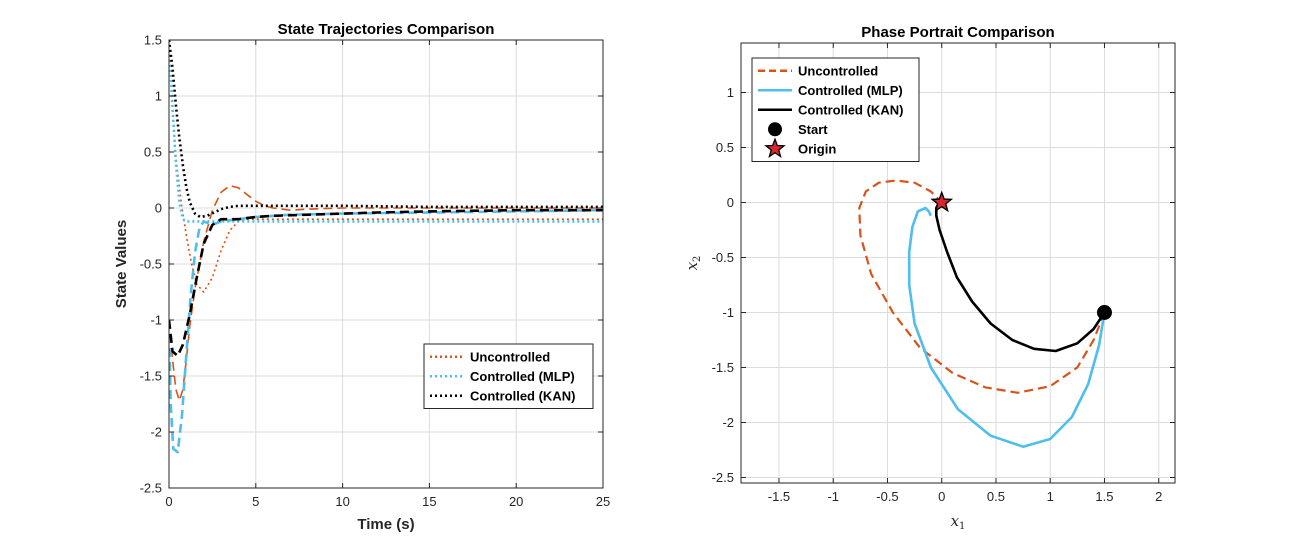 Image resolution: width=1300 pixels, height=550 pixels. Describe the element at coordinates (385, 524) in the screenshot. I see `x-axis-label: Time (s)` at that location.